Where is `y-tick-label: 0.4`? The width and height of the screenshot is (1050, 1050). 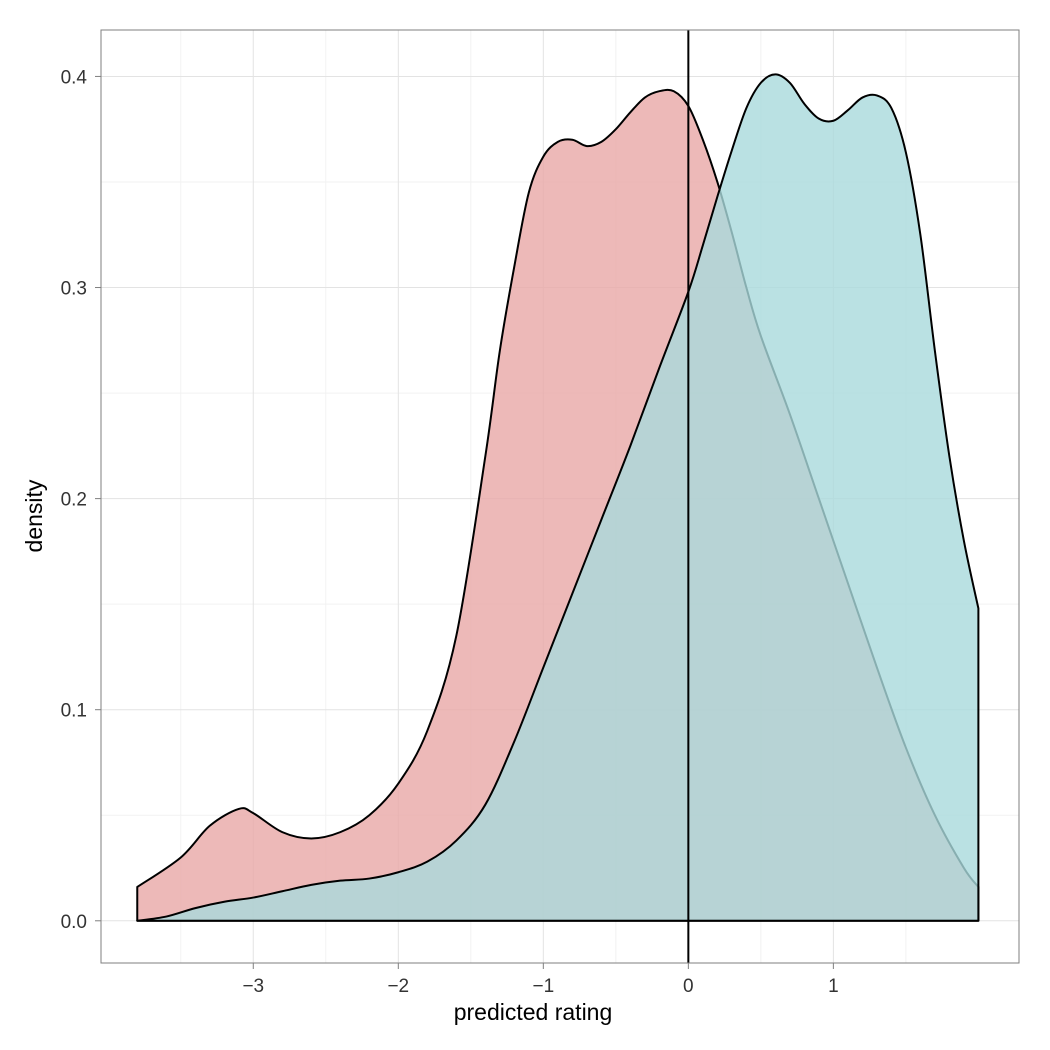 y-tick-label: 0.4 is located at coordinates (74, 77).